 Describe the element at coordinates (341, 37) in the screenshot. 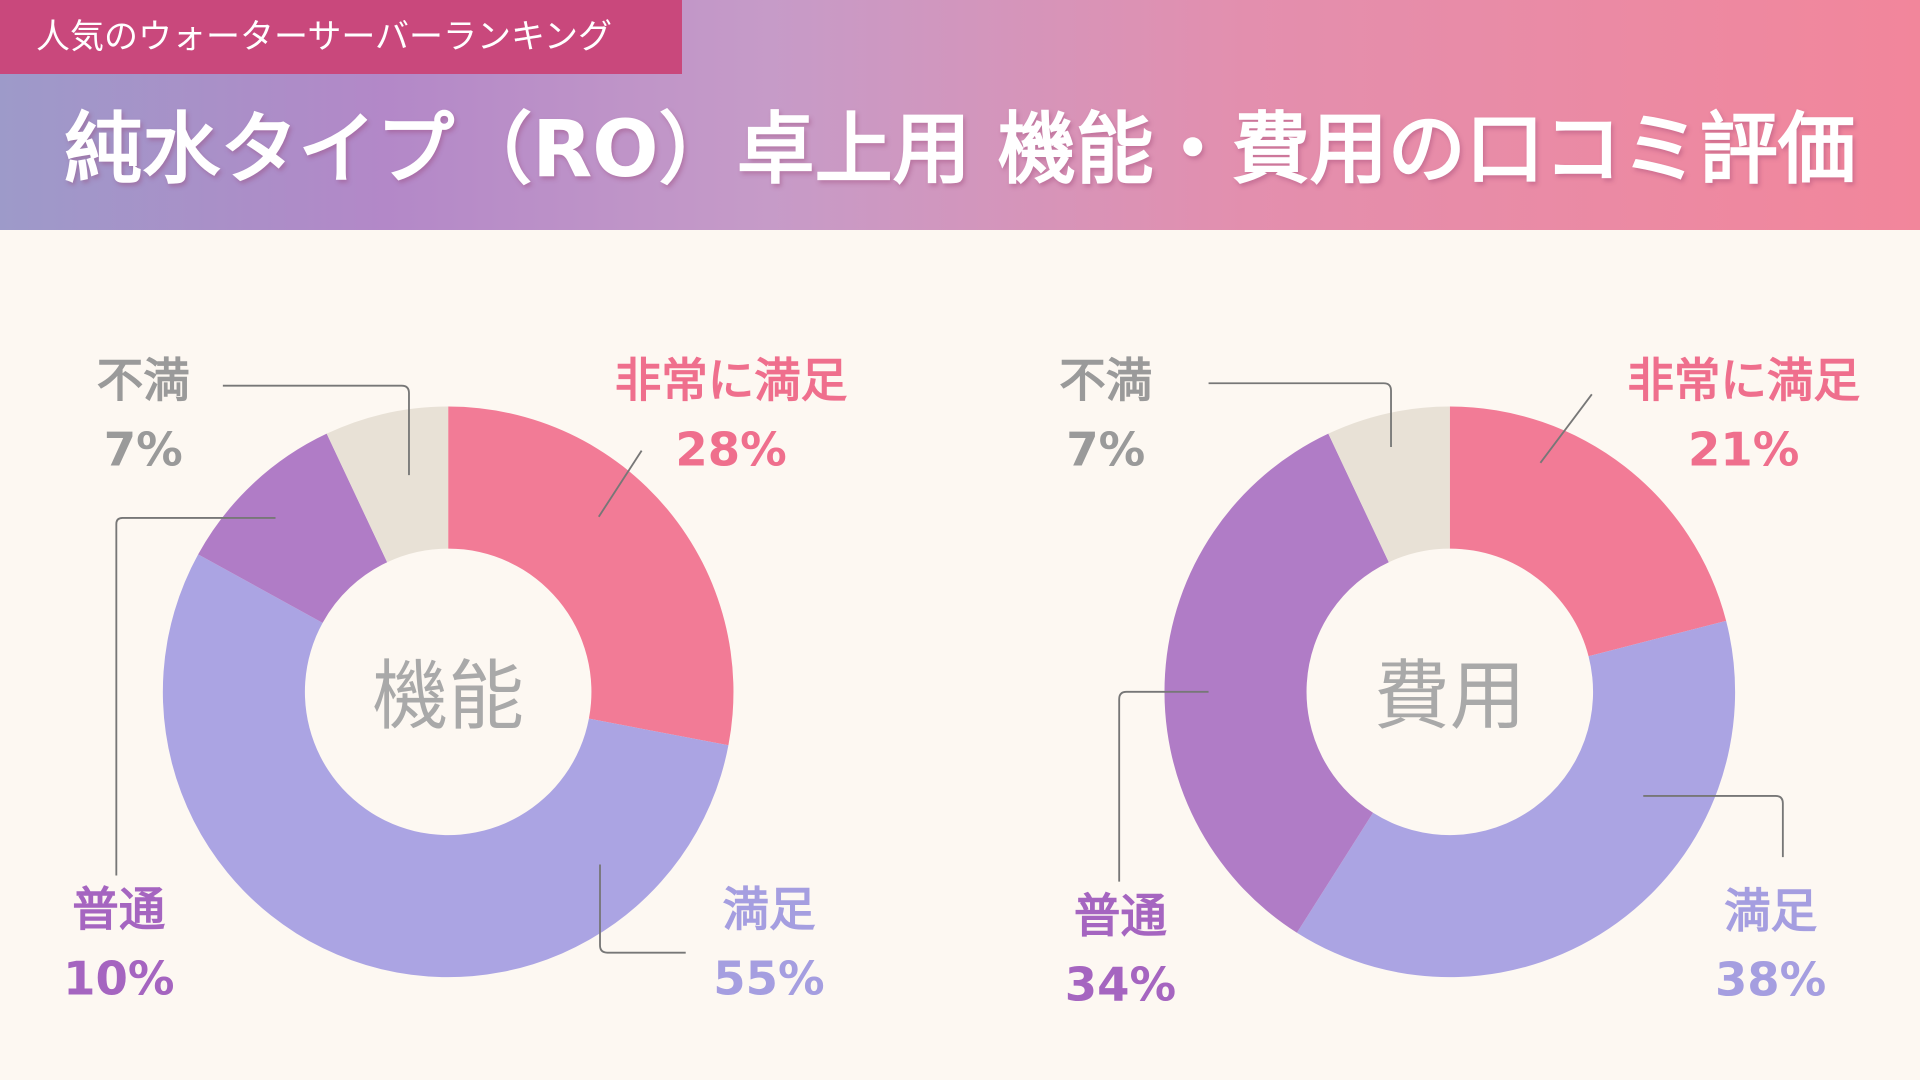

I see `ranking-badge: 人気のウォーターサーバーランキング` at that location.